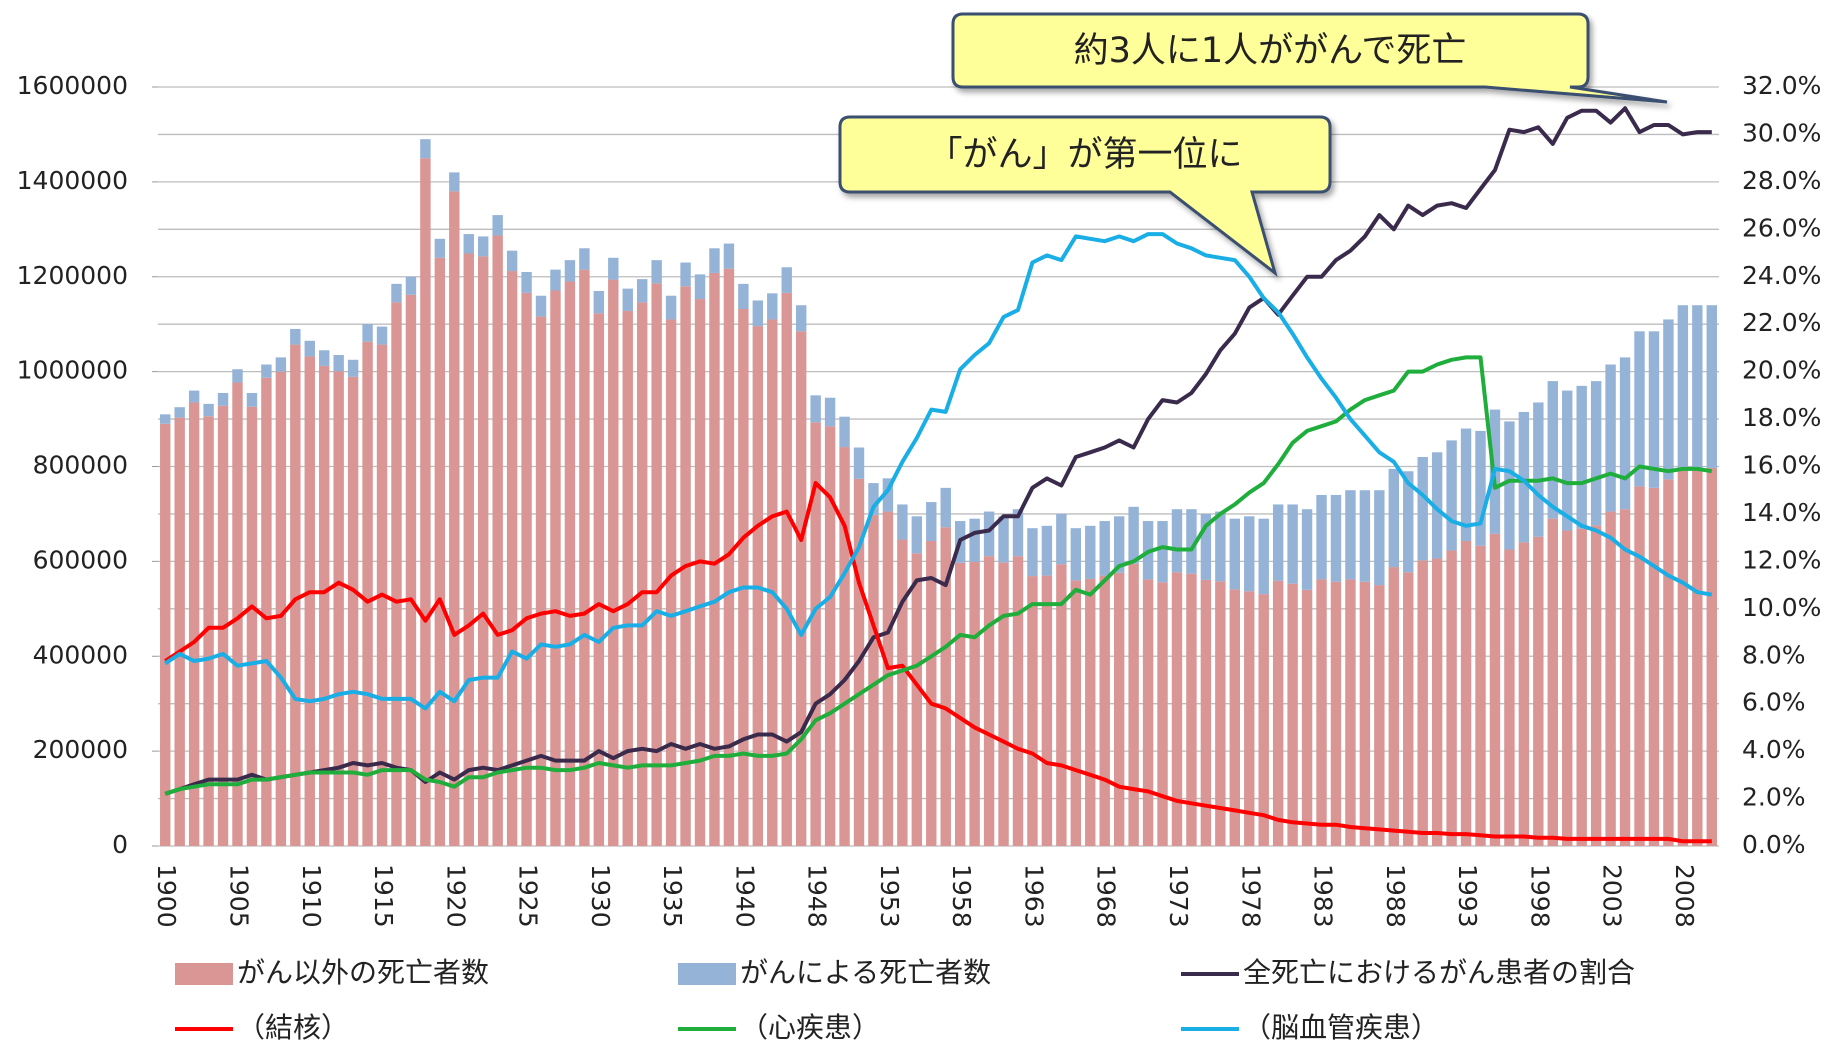 The width and height of the screenshot is (1834, 1044). Describe the element at coordinates (528, 896) in the screenshot. I see `x-tick-label: 1925` at that location.